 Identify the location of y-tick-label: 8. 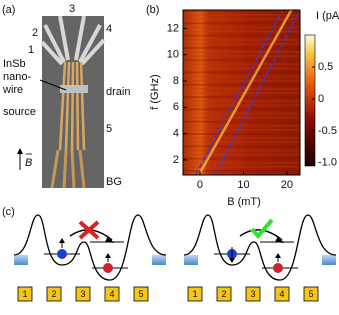
(176, 81).